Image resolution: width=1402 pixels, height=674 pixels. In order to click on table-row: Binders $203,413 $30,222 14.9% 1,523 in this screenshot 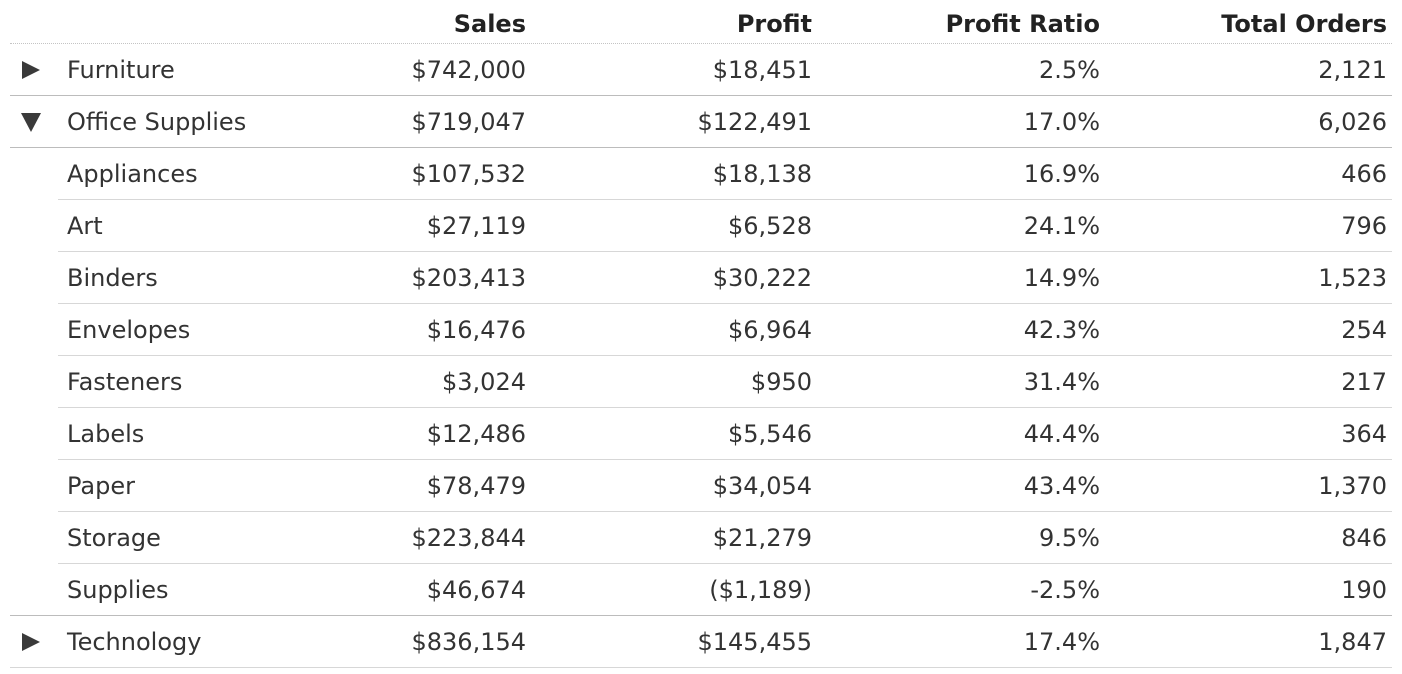, I will do `click(701, 278)`.